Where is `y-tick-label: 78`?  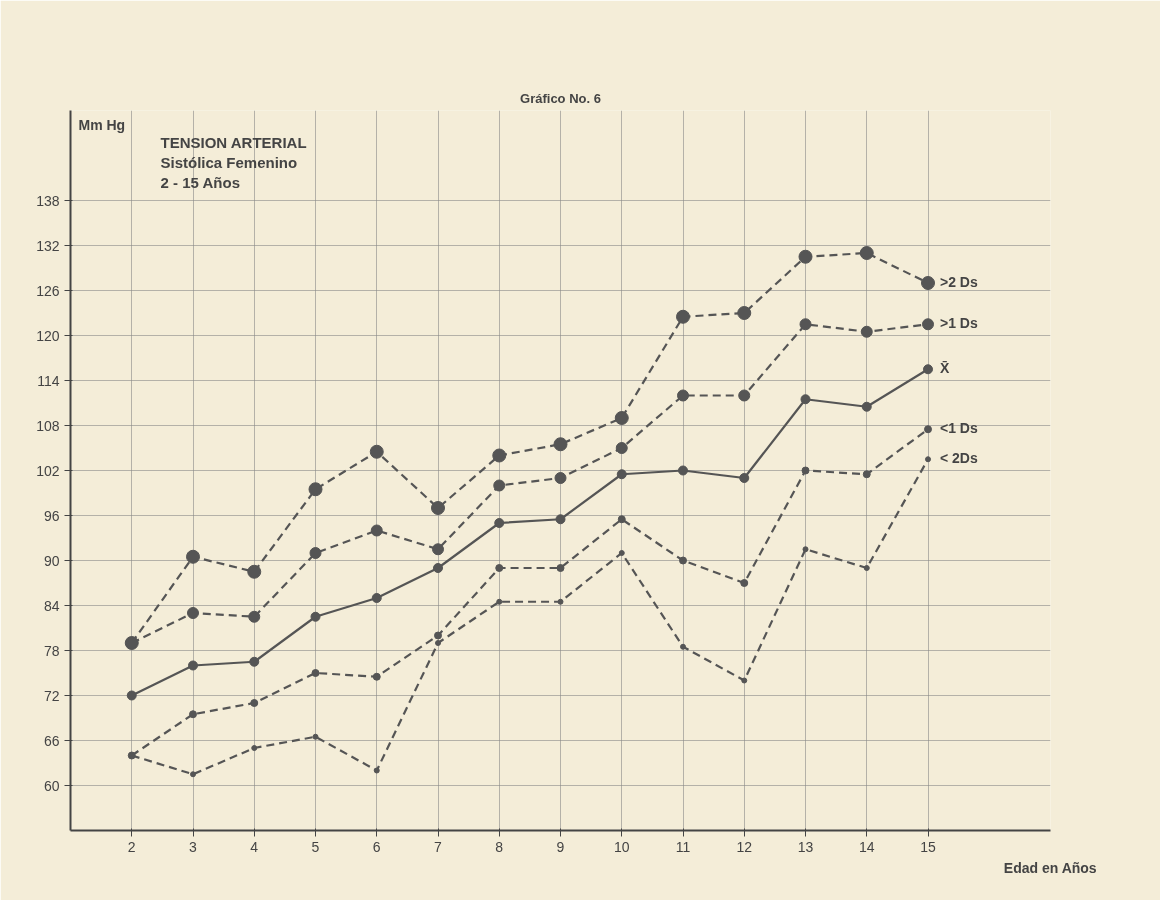 y-tick-label: 78 is located at coordinates (51, 650).